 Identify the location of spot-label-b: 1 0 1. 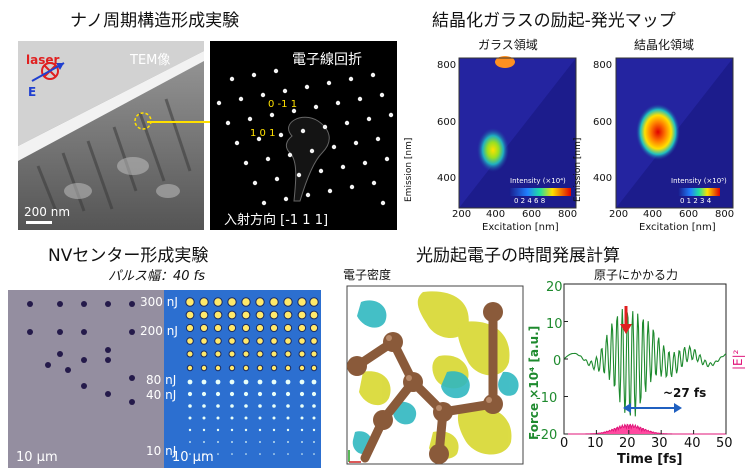
(263, 133).